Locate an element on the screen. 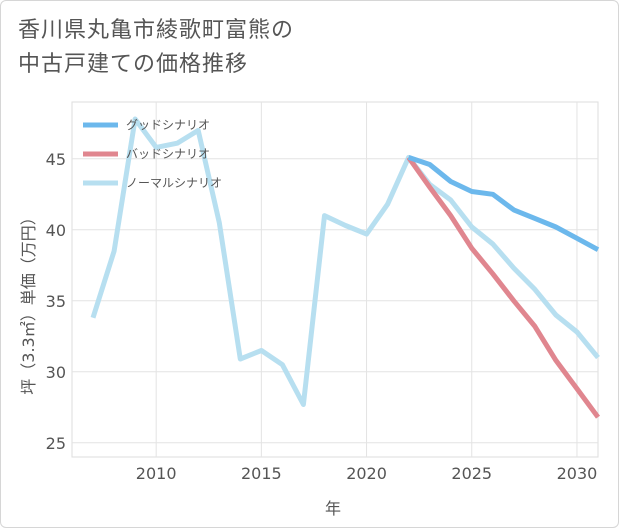 Image resolution: width=621 pixels, height=530 pixels. legend-label: バッドシナリオ is located at coordinates (168, 154).